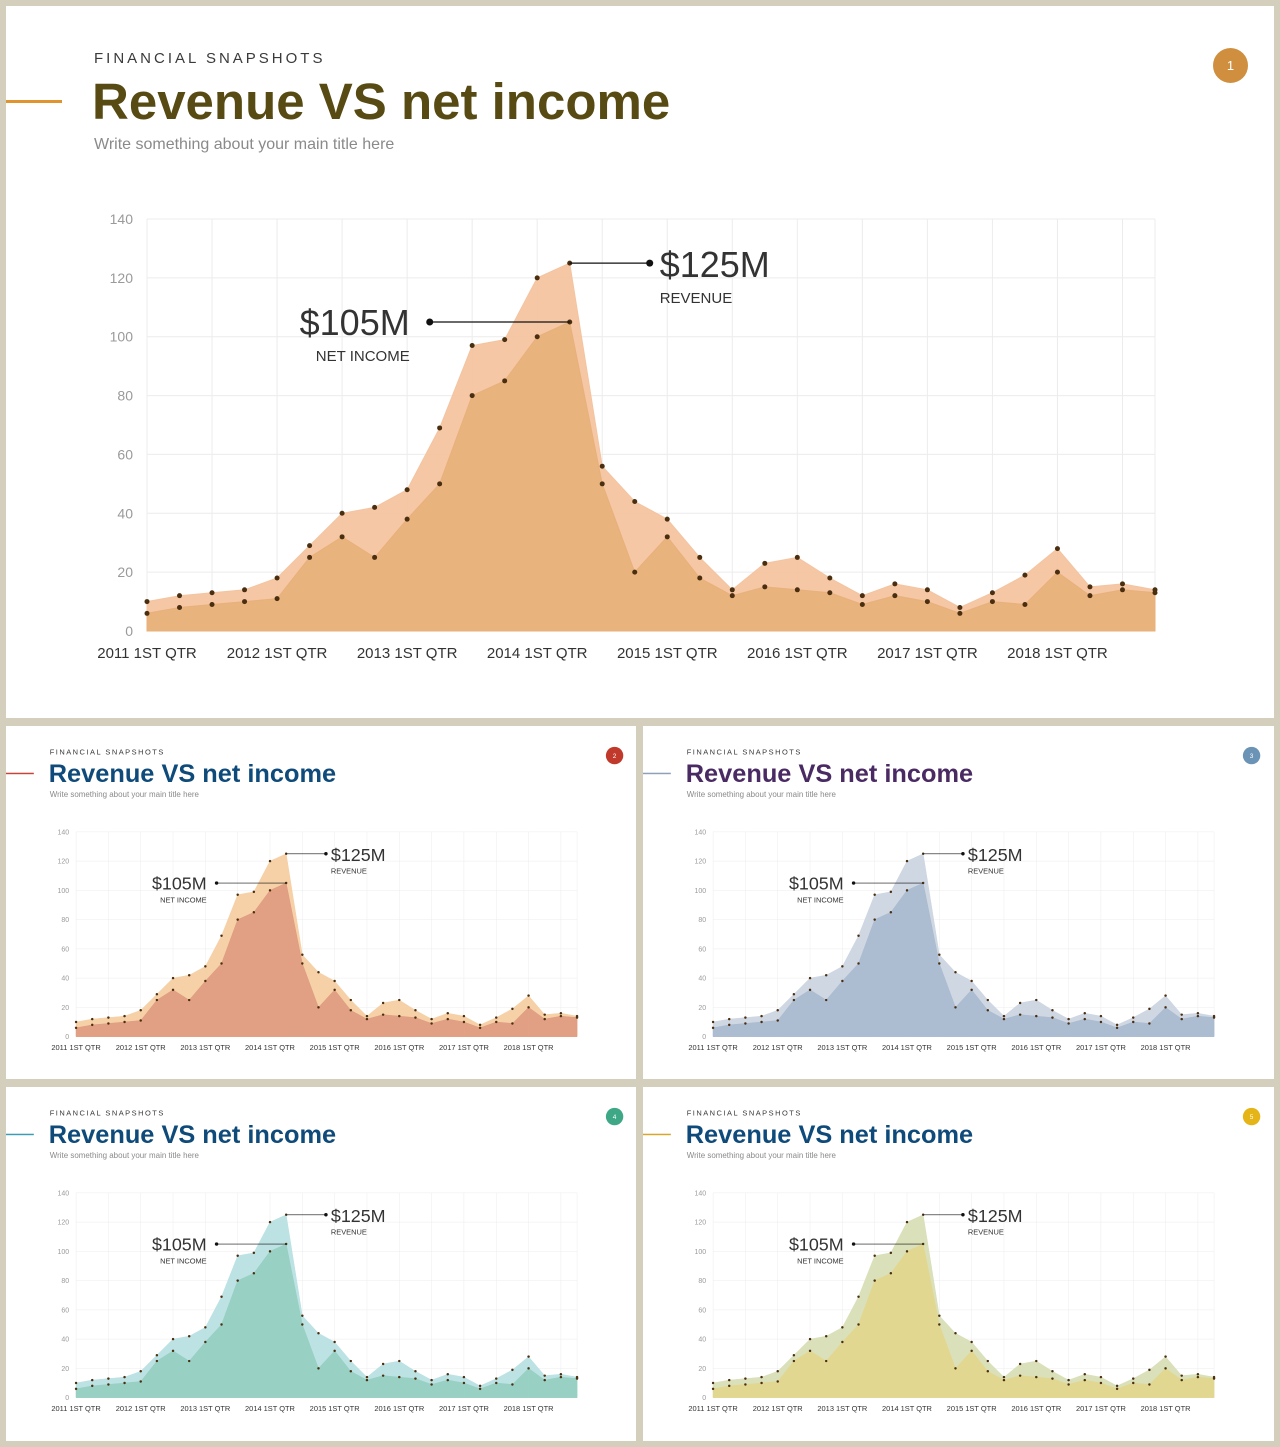  I want to click on y-tick-label: 140, so click(64, 832).